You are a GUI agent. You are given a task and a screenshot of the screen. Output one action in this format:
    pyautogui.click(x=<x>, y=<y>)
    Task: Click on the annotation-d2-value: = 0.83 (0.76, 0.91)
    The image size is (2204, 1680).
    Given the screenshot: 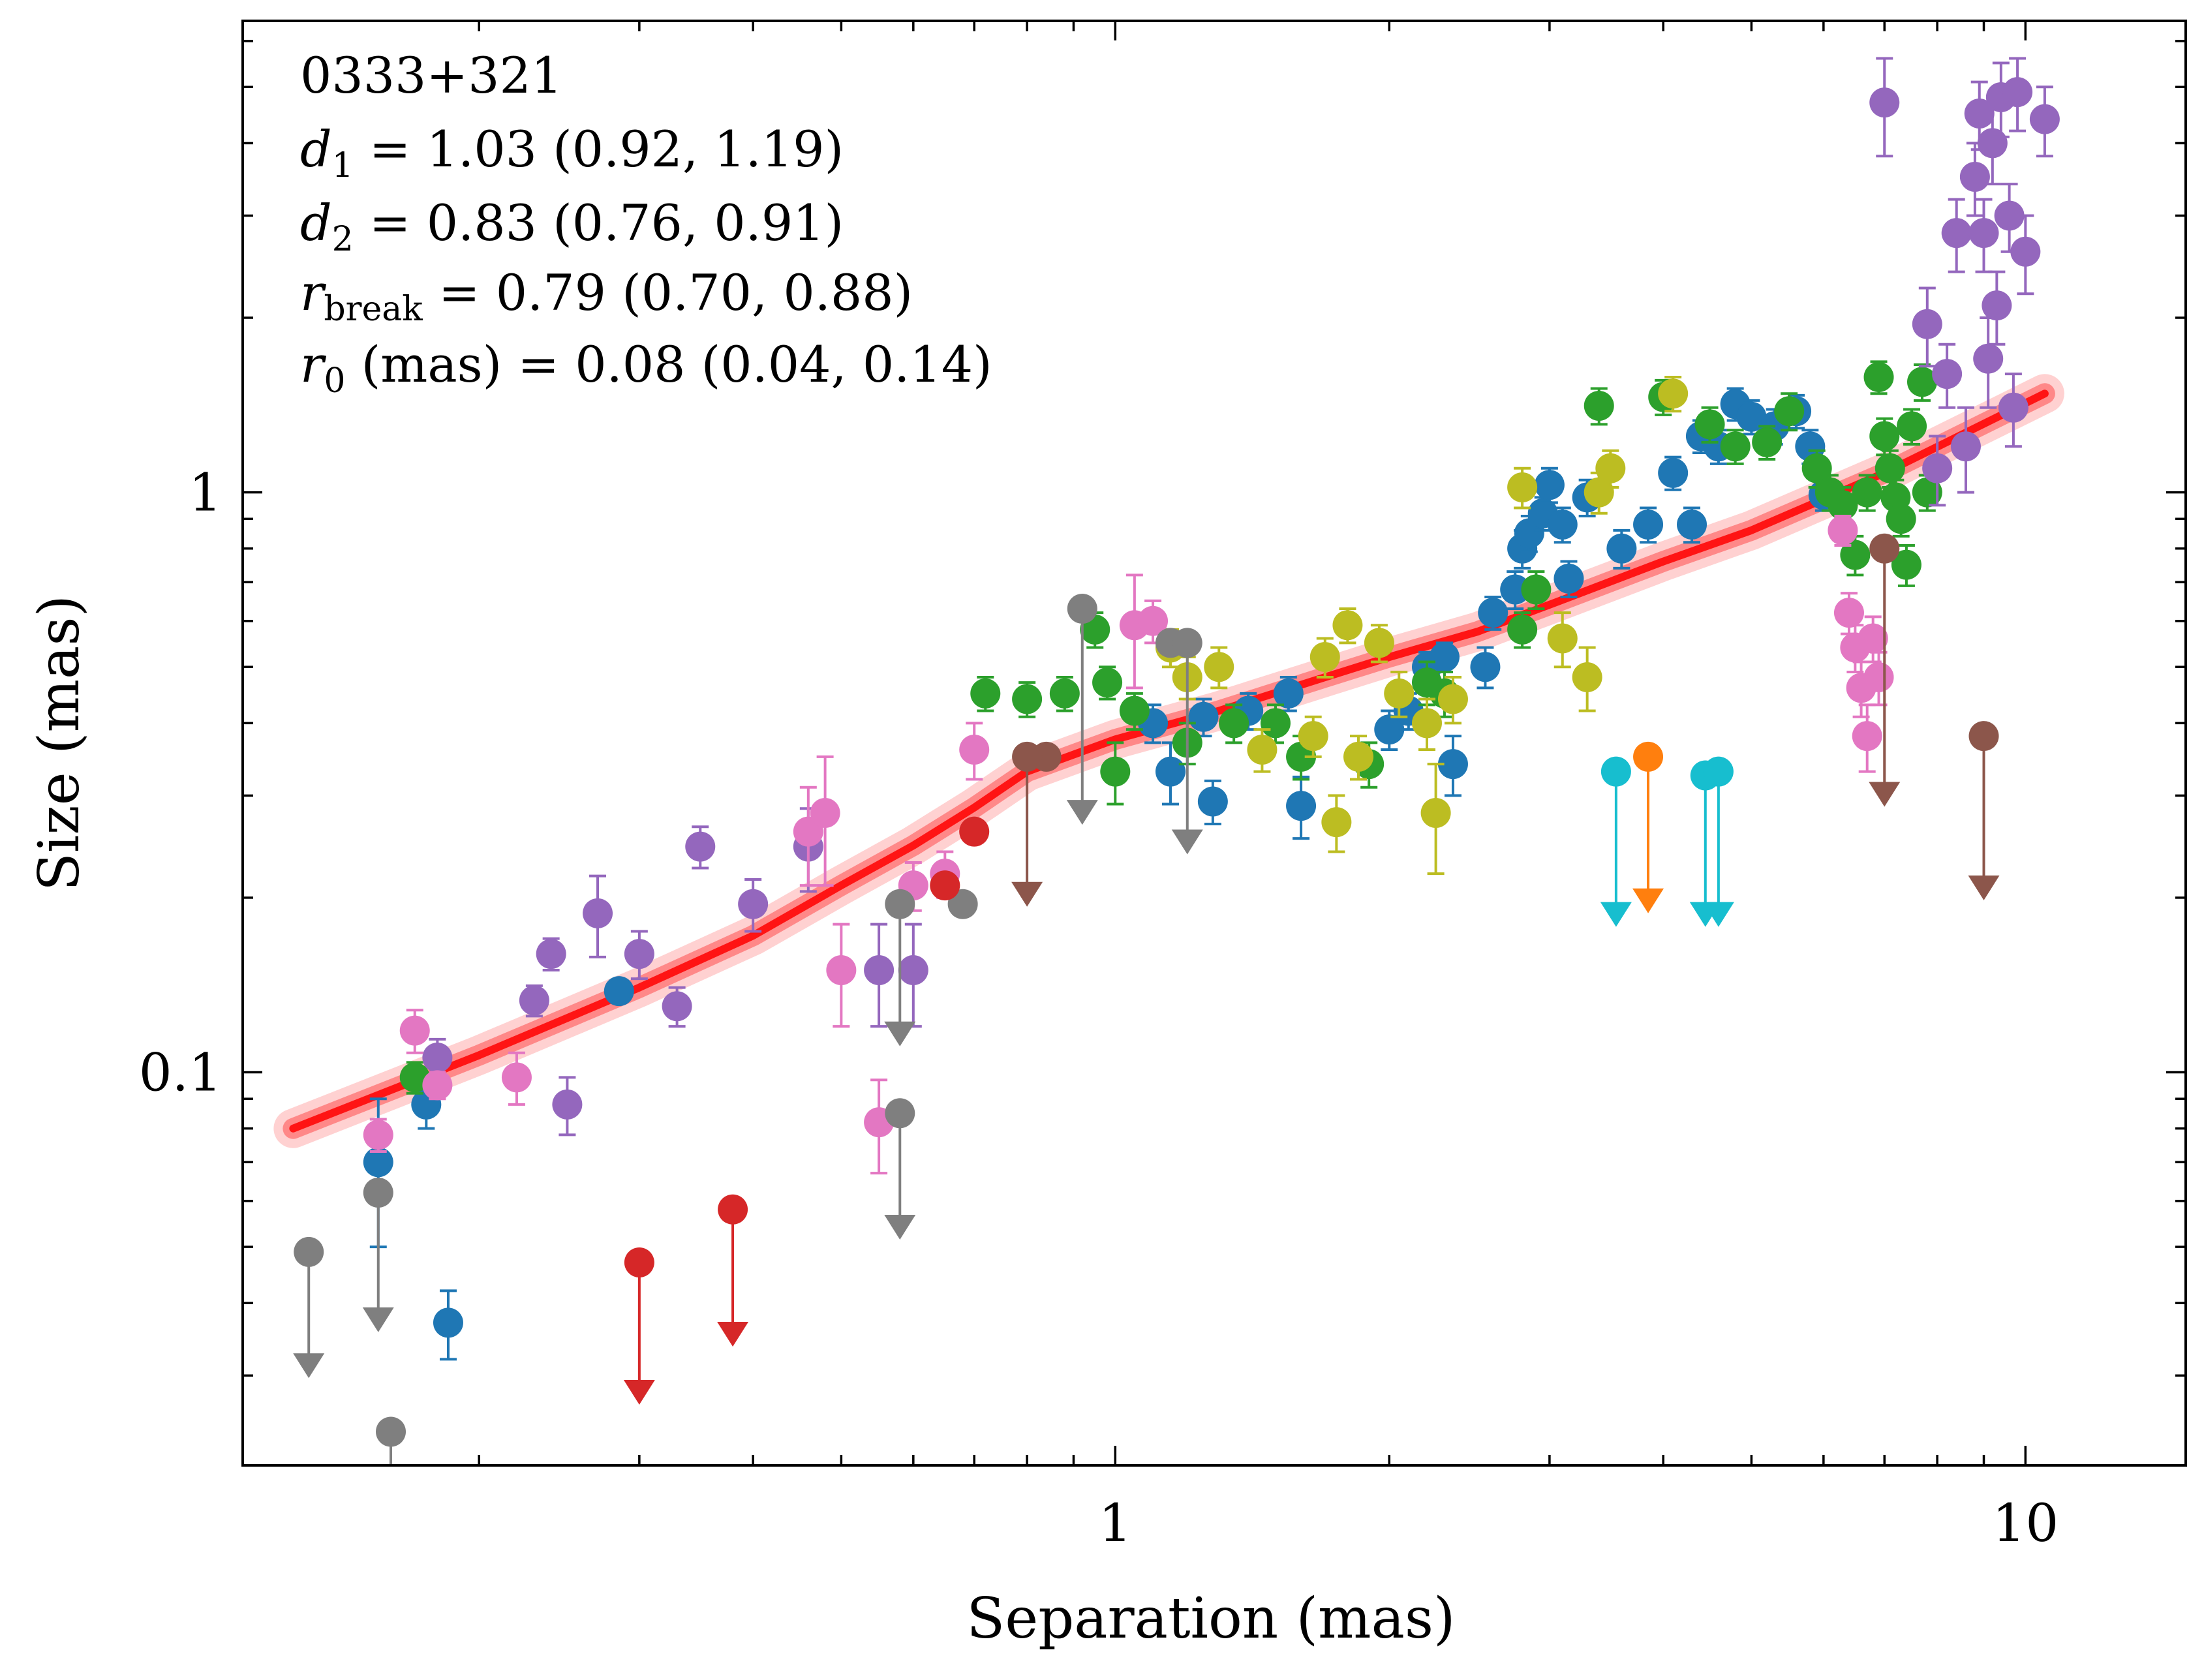 What is the action you would take?
    pyautogui.click(x=599, y=223)
    